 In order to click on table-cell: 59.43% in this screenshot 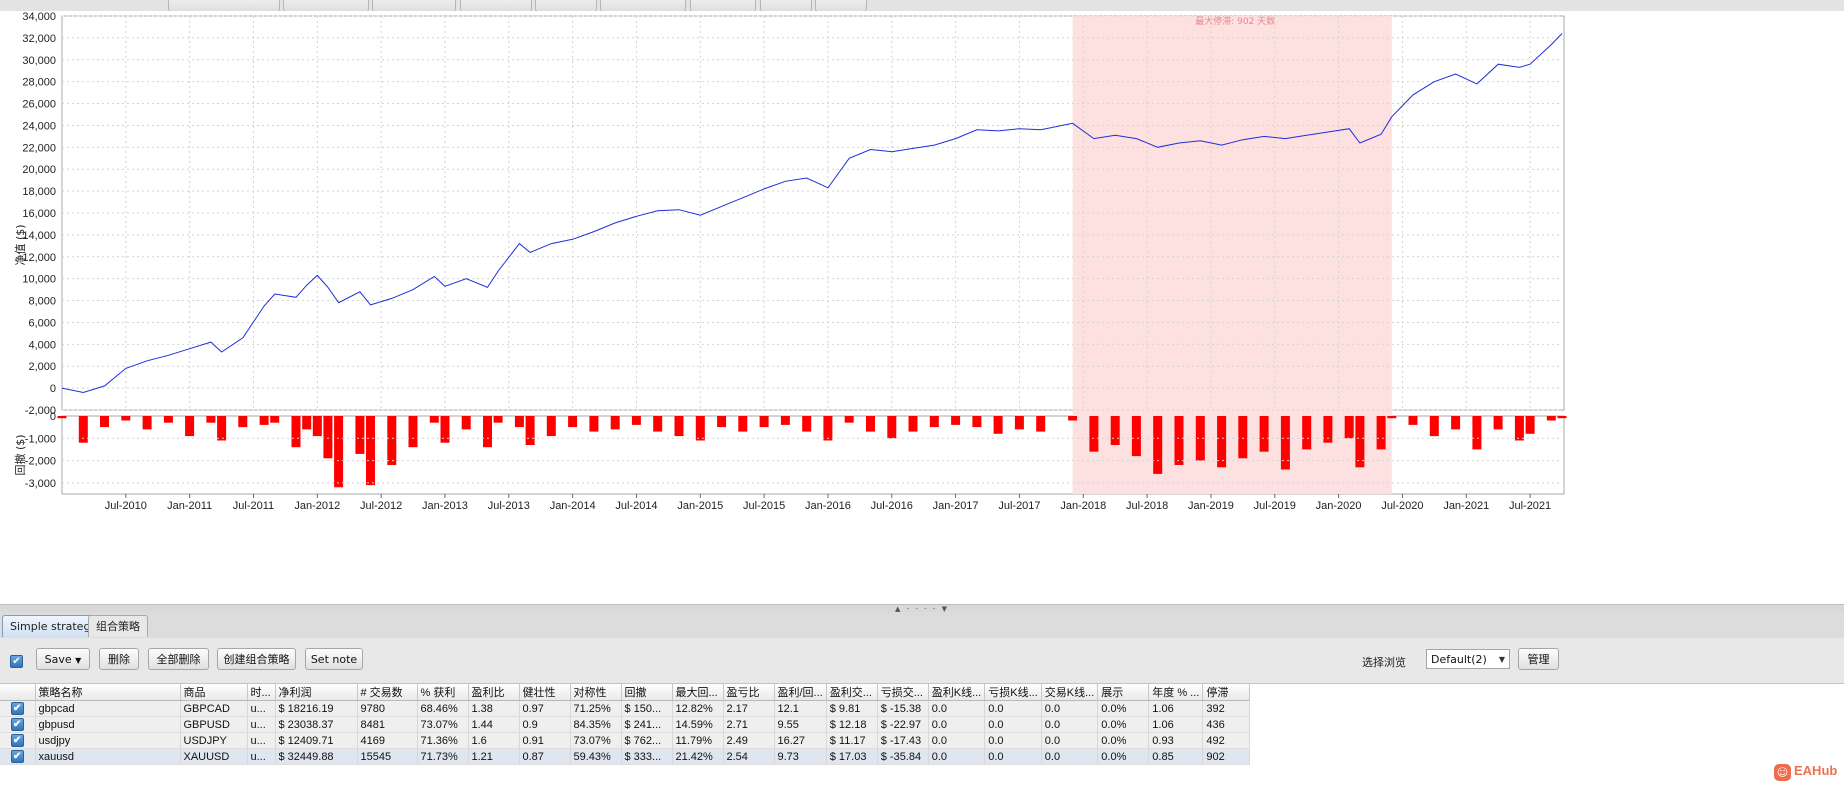, I will do `click(596, 756)`.